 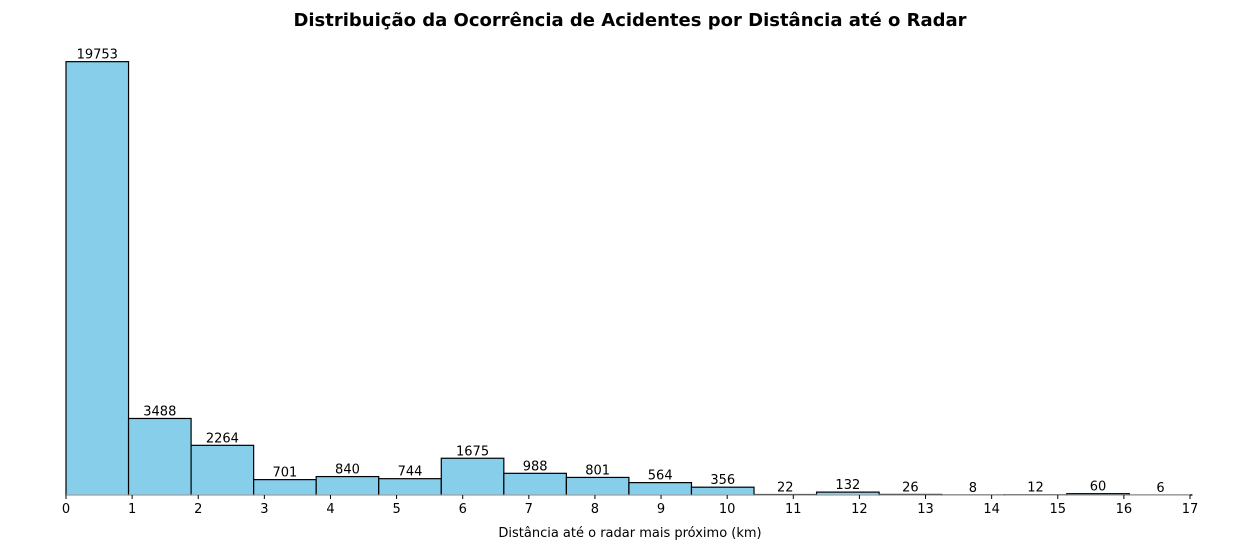 I want to click on x-tick-label: 13, so click(x=925, y=509).